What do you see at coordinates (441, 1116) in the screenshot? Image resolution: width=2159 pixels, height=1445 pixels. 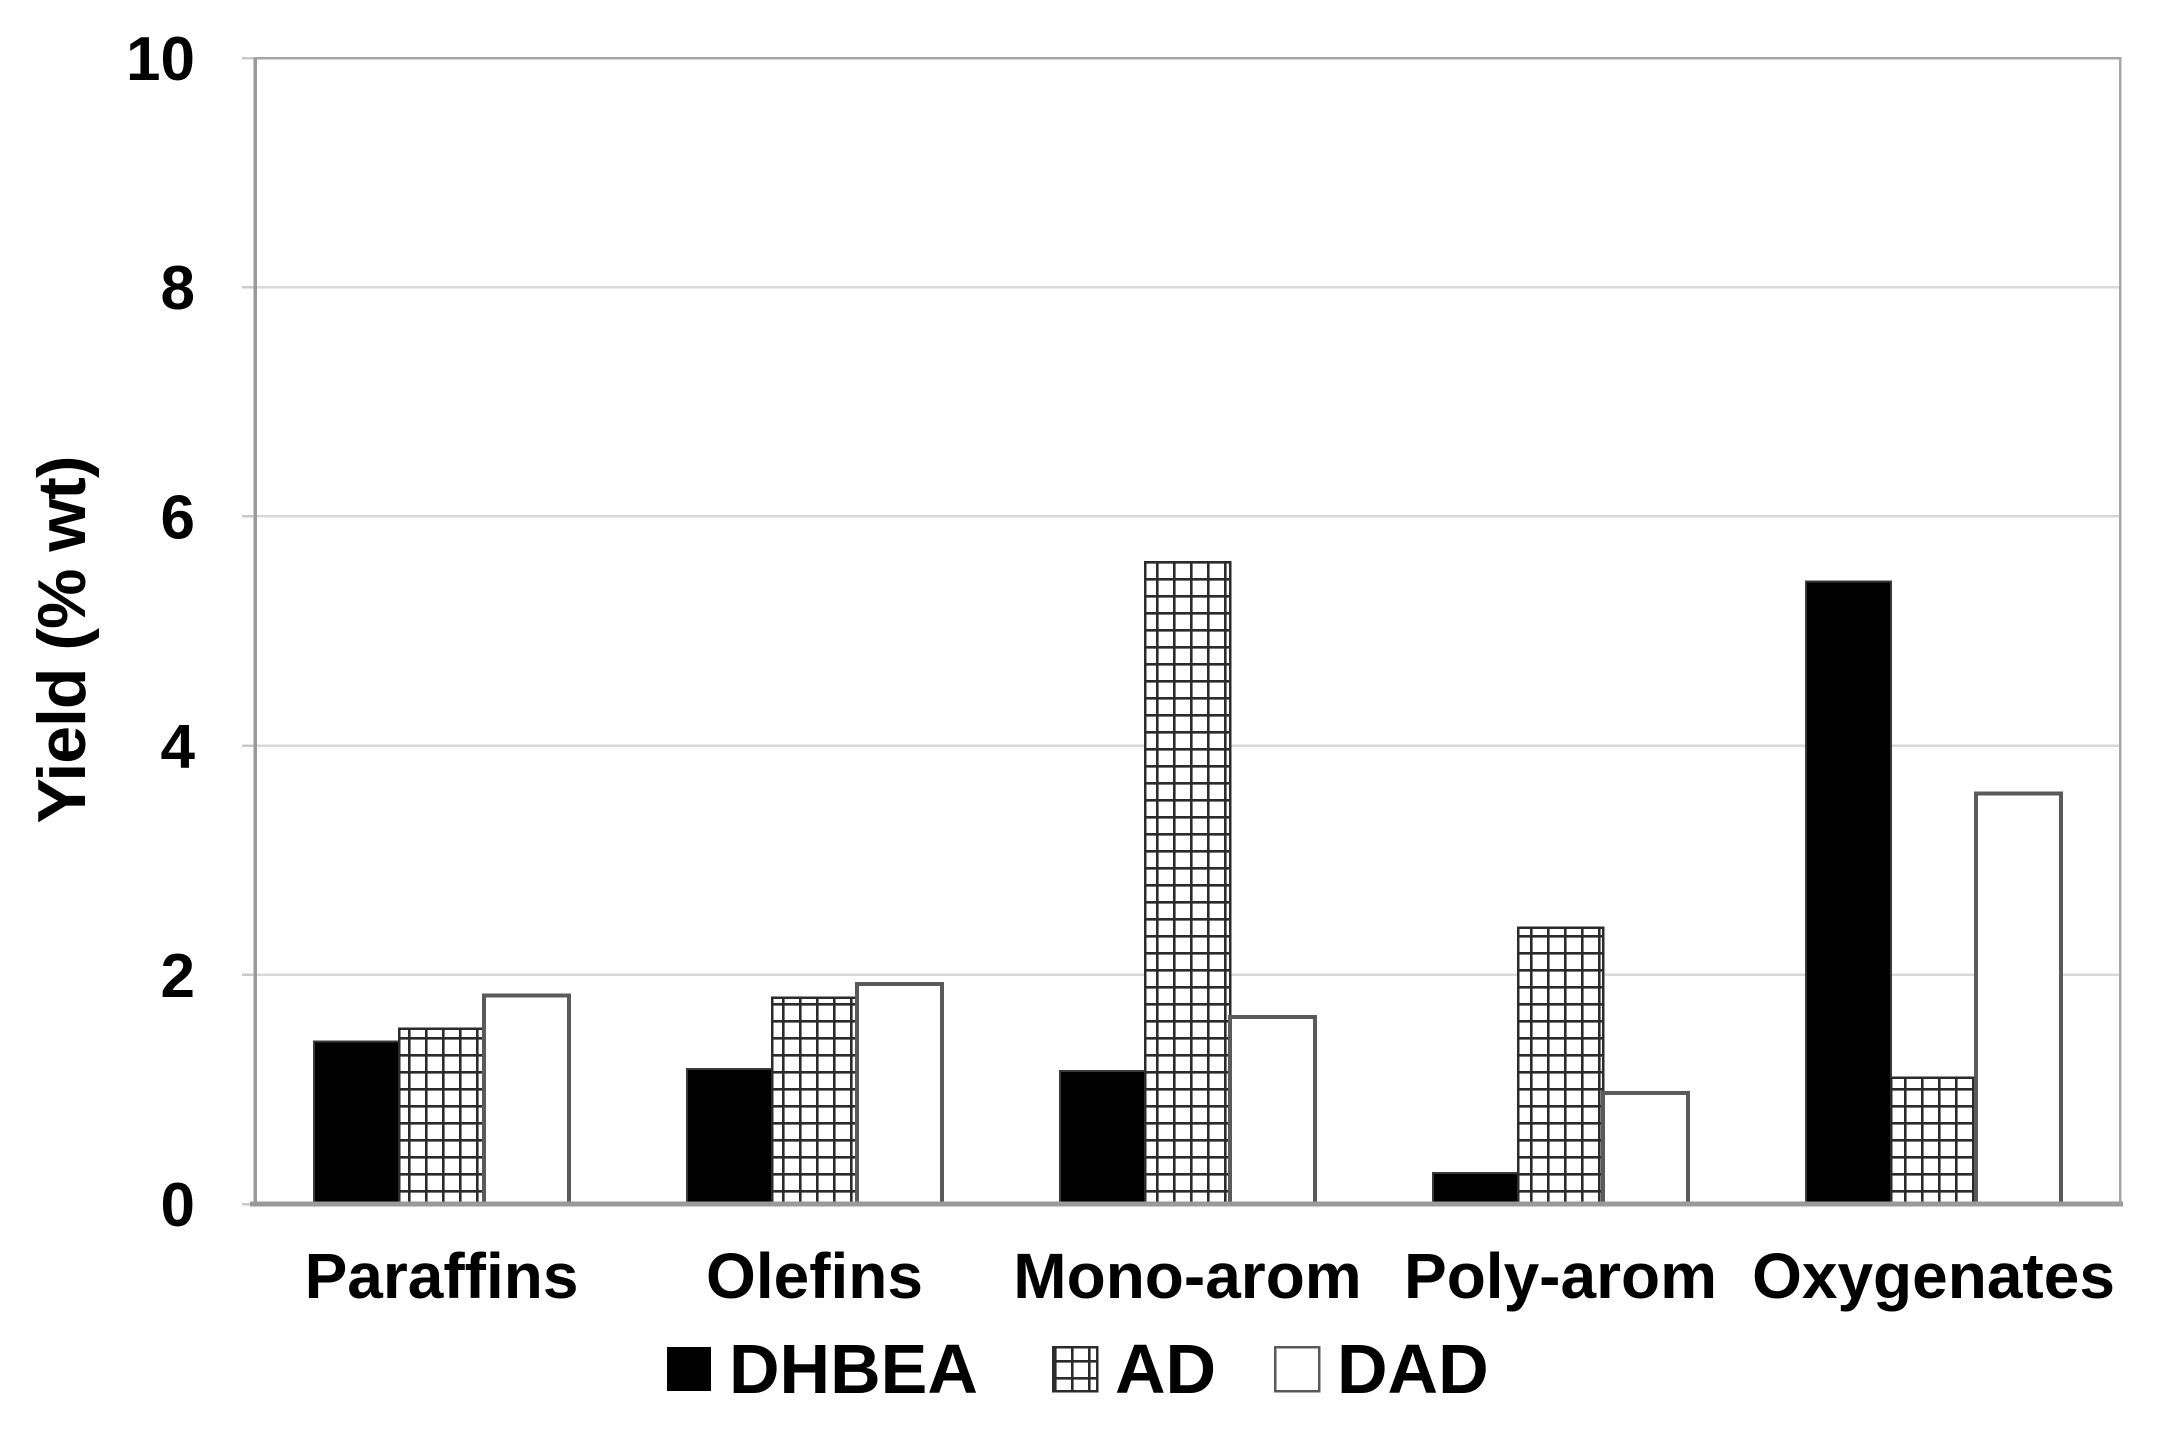 I see `bar-paraffins-ad` at bounding box center [441, 1116].